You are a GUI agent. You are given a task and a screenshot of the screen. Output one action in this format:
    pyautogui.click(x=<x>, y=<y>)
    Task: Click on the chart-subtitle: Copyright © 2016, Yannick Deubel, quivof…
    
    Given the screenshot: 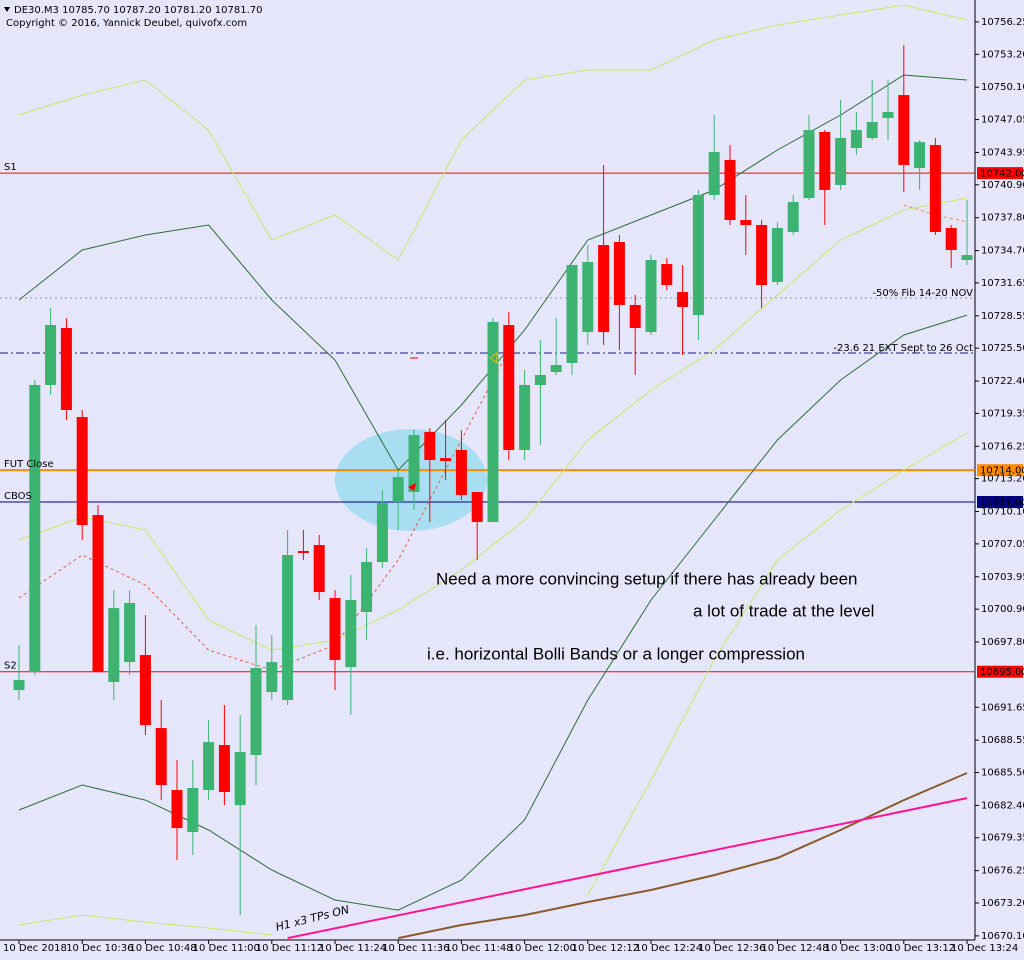 What is the action you would take?
    pyautogui.click(x=126, y=23)
    